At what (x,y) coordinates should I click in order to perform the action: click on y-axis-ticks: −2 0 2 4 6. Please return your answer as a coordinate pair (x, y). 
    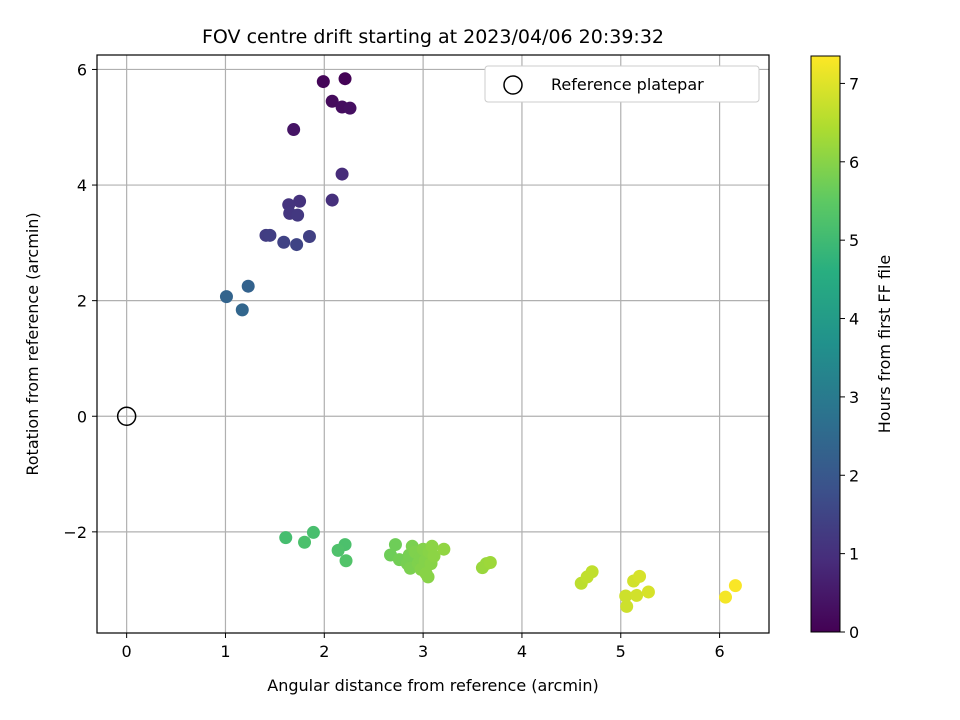
    Looking at the image, I should click on (80, 301).